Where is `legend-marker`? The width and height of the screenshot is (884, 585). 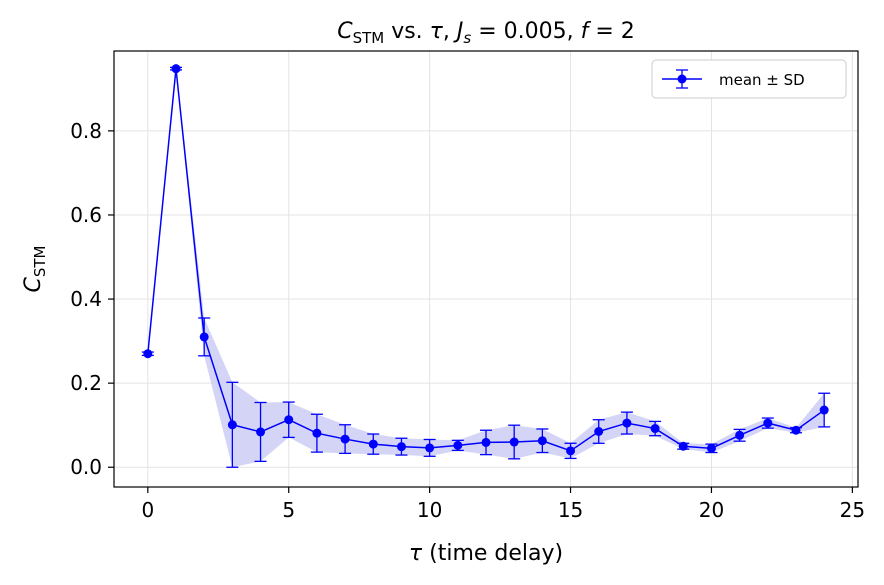 legend-marker is located at coordinates (682, 79).